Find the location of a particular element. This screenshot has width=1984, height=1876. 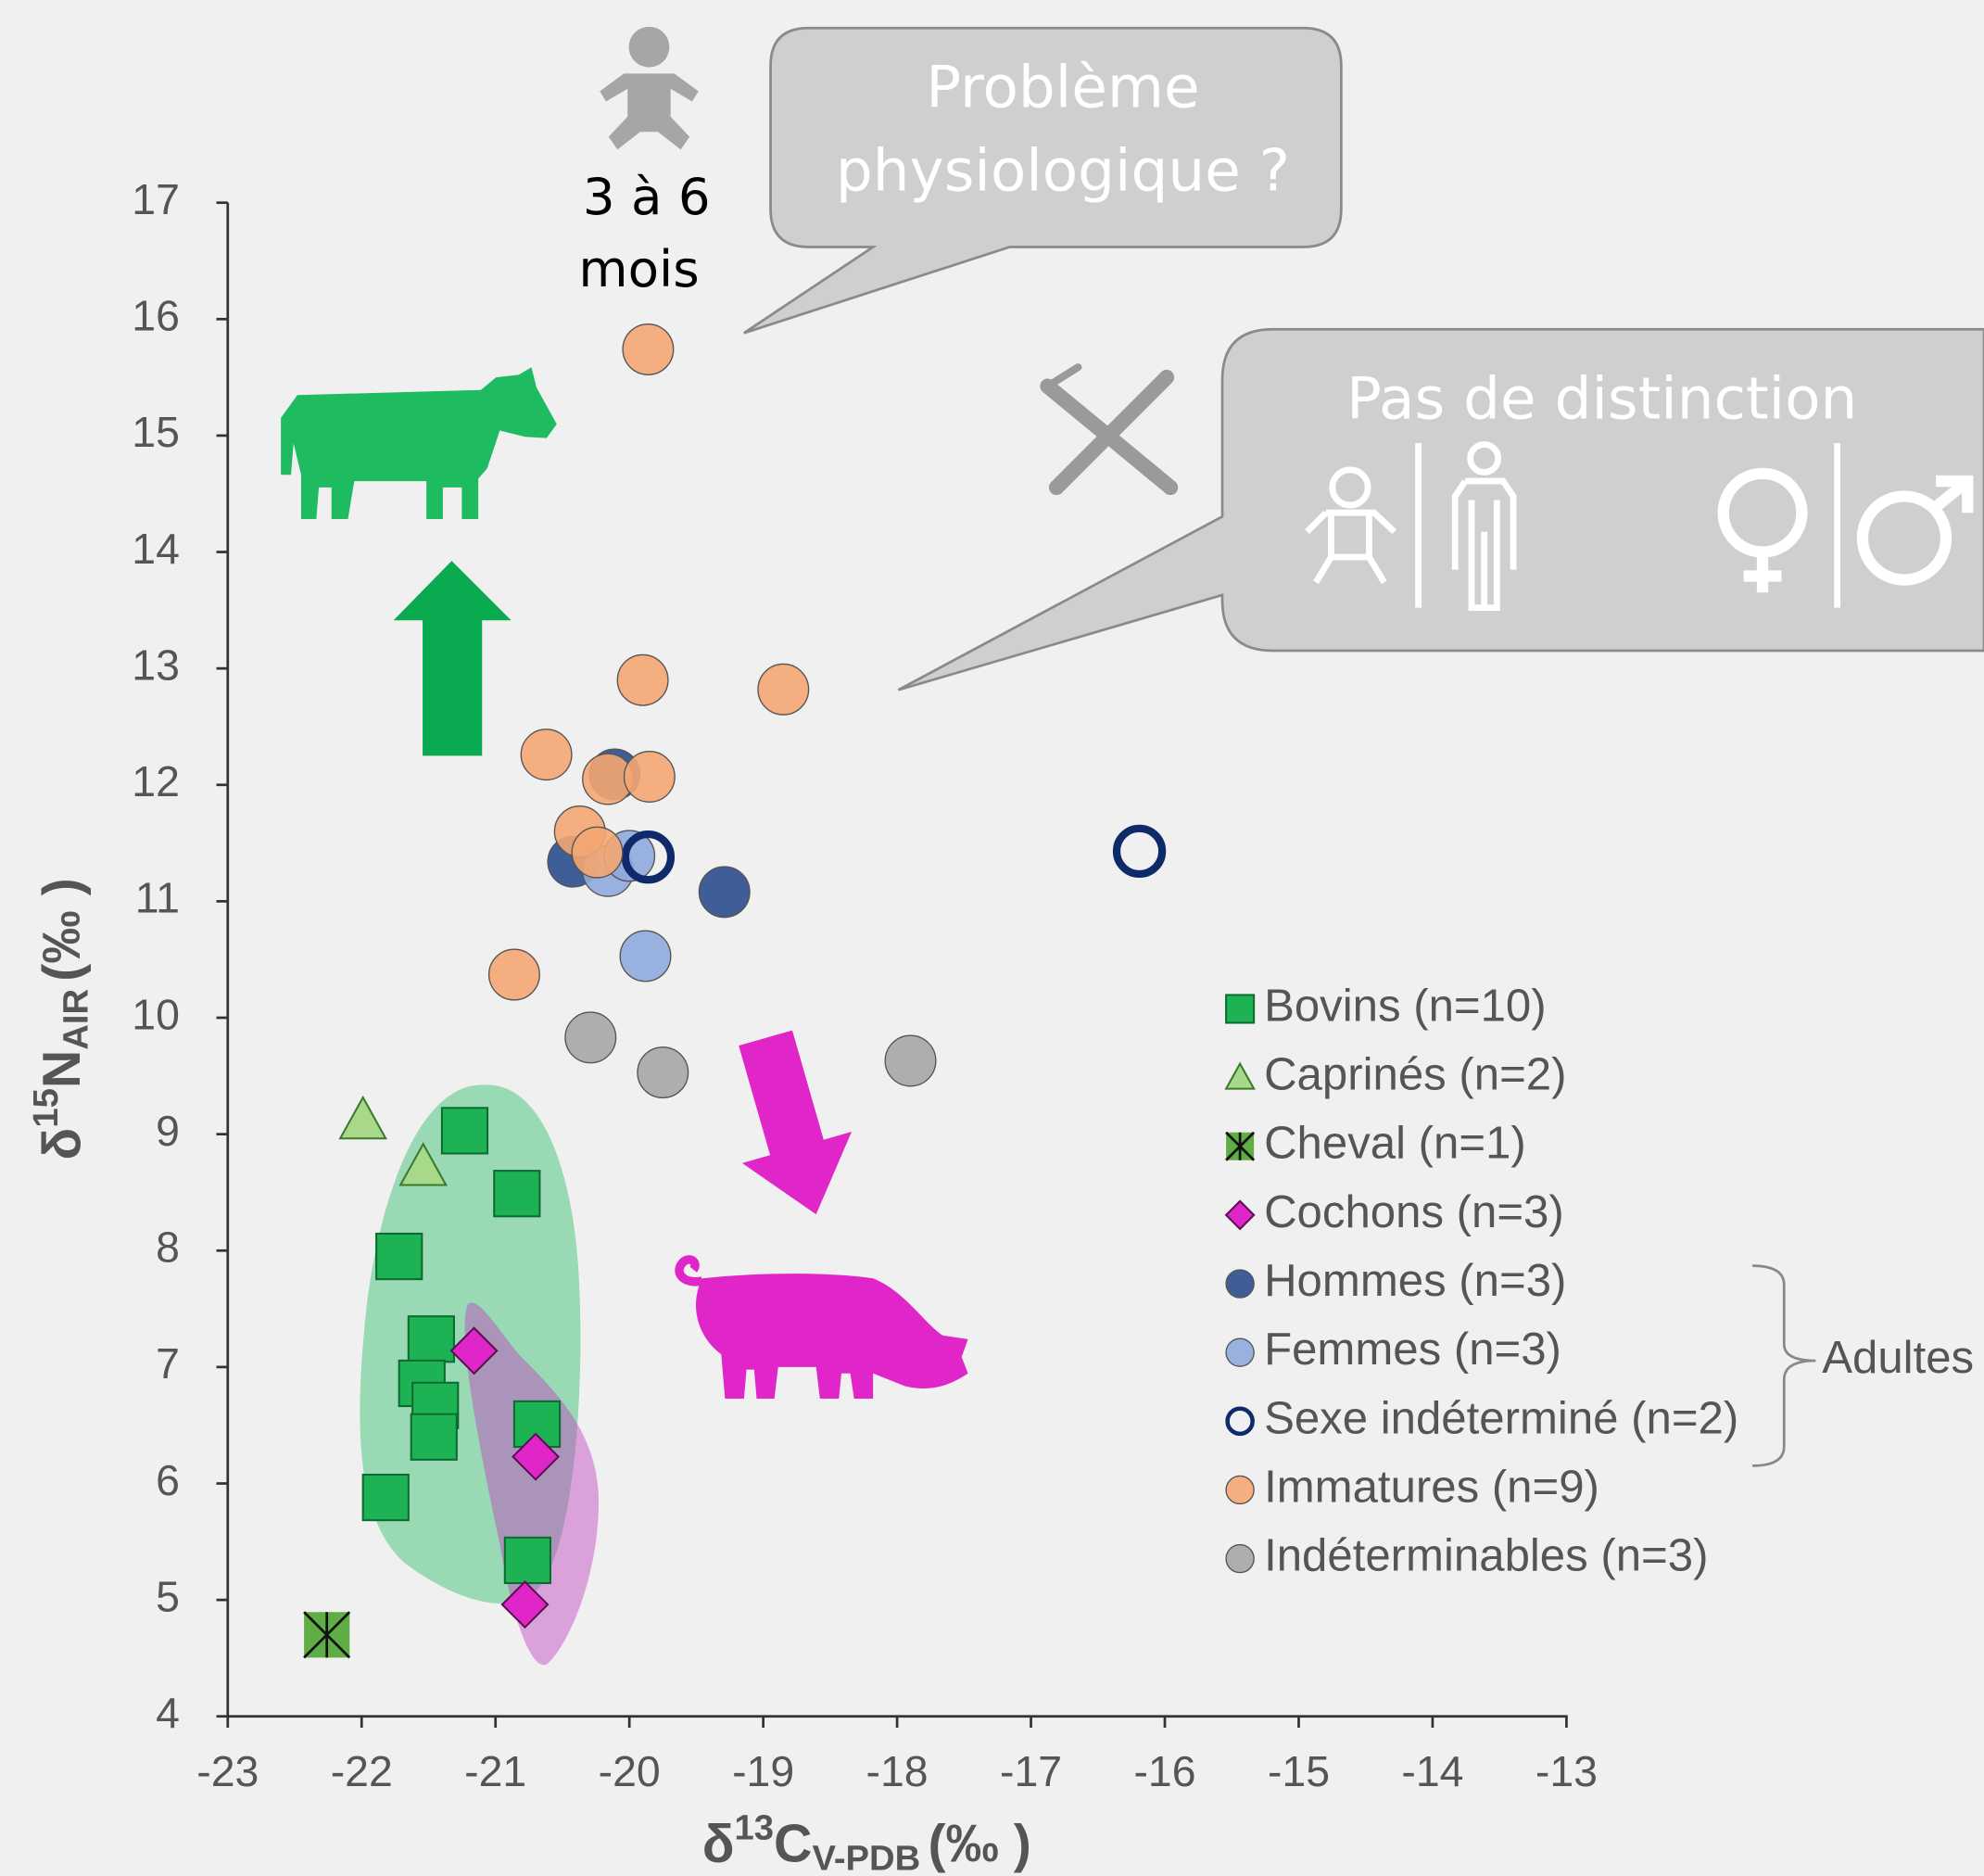

x-axis-label: δ13CV-PDB (‰ ) is located at coordinates (866, 1842).